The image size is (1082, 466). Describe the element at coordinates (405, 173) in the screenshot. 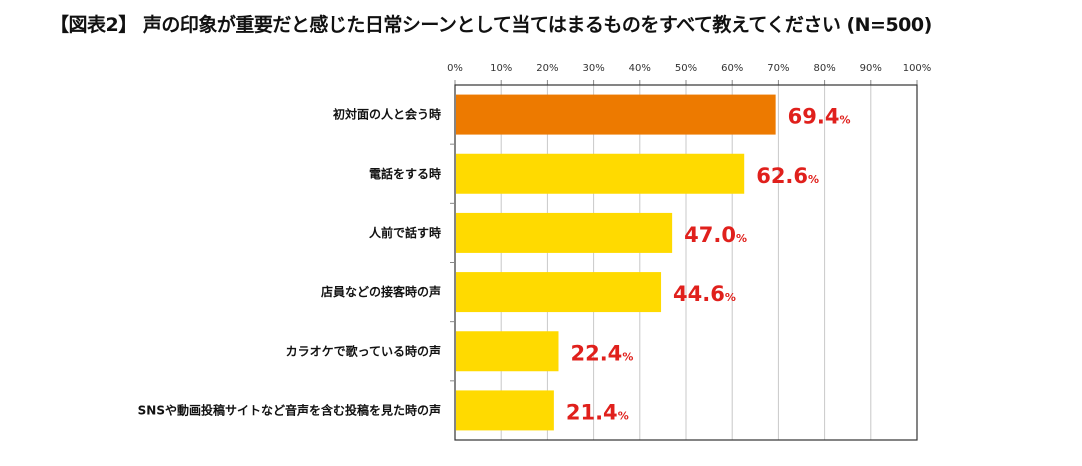

I see `category-label: 電話をする時` at that location.